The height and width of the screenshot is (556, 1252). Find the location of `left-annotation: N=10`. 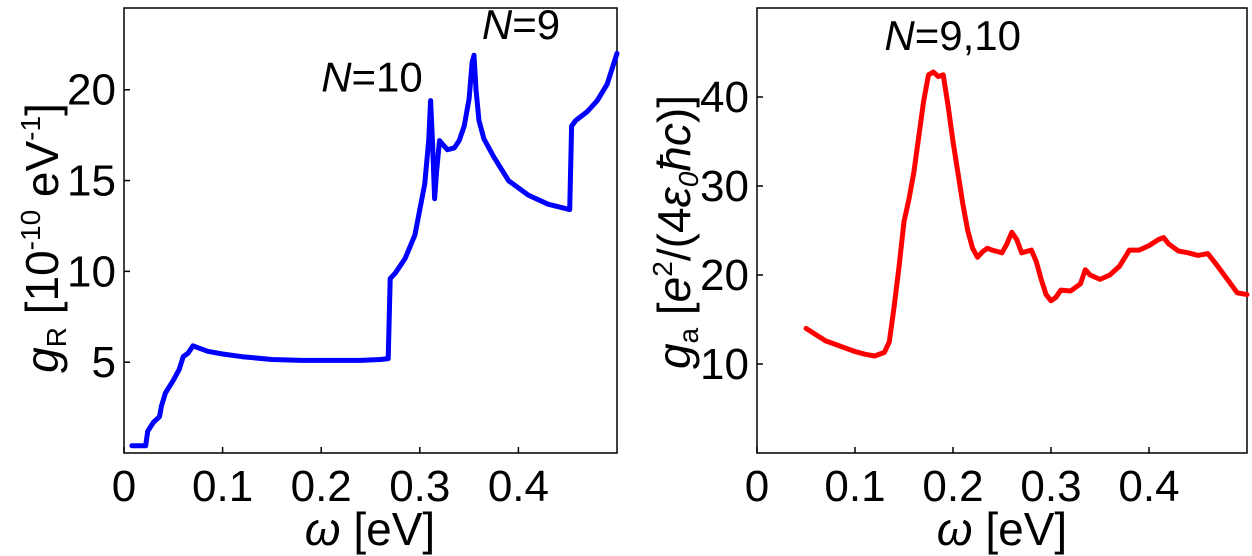

left-annotation: N=10 is located at coordinates (372, 77).